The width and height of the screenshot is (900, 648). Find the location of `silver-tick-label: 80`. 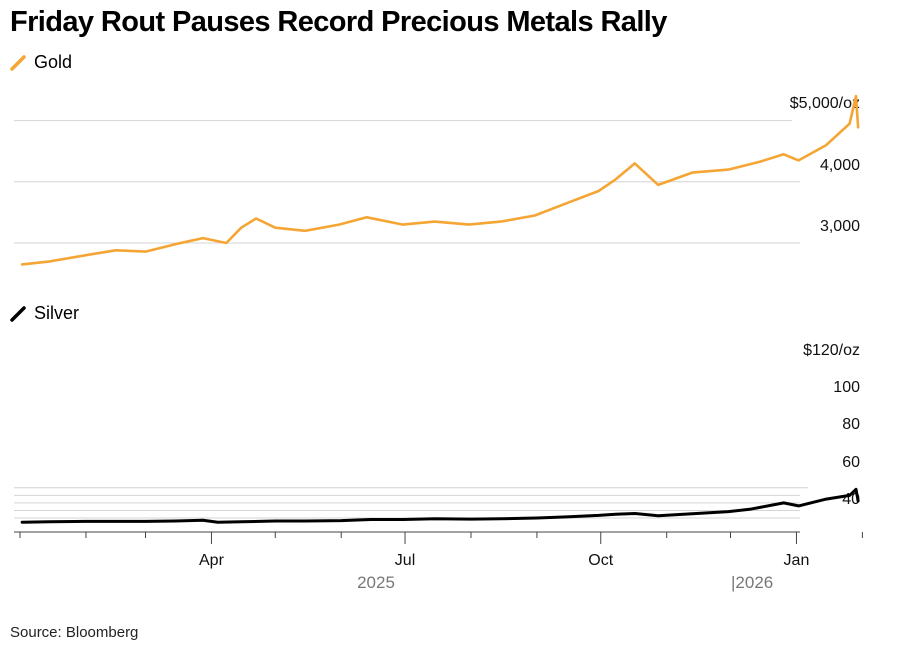

silver-tick-label: 80 is located at coordinates (851, 424).